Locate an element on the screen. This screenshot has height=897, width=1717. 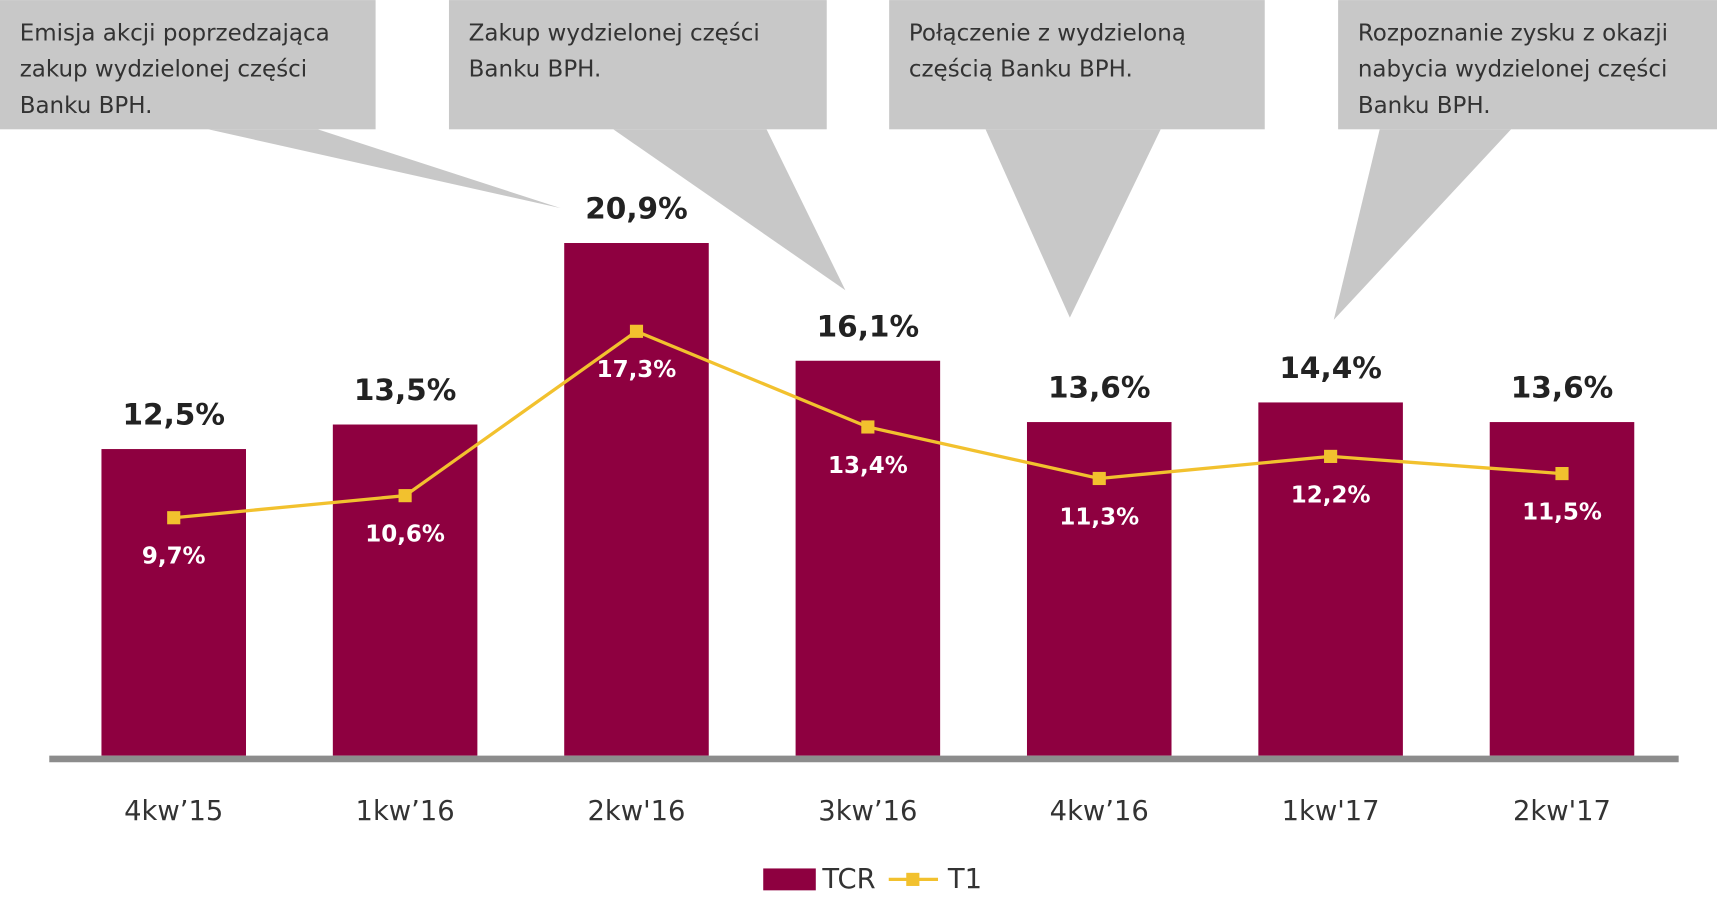
x-tick-label: 1kw'17 is located at coordinates (1331, 811).